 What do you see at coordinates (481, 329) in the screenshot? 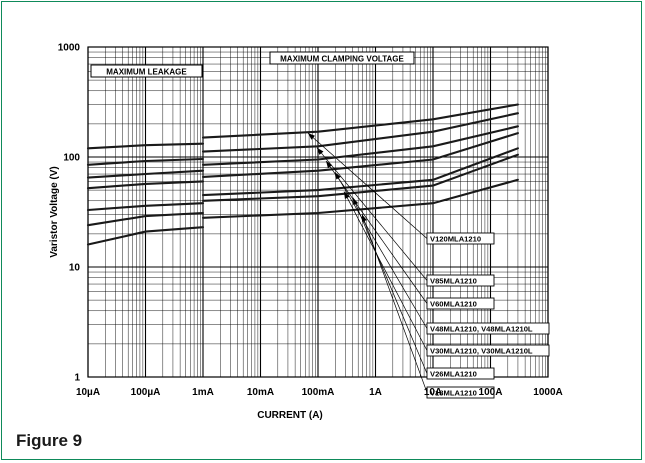
I see `series-label: V48MLA1210, V48MLA1210L` at bounding box center [481, 329].